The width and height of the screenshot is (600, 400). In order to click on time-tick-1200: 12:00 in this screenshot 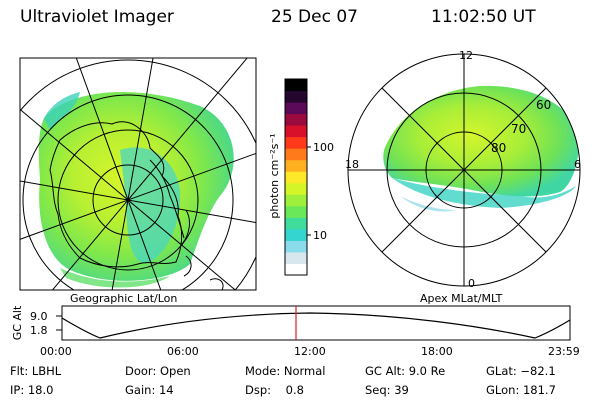, I will do `click(310, 351)`.